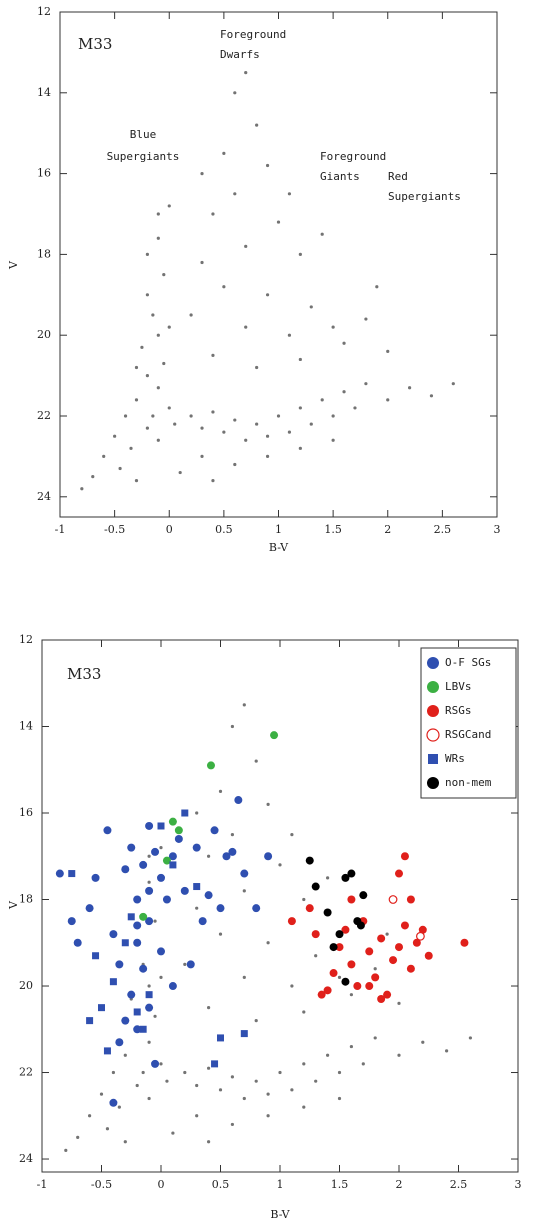  I want to click on legend-label: O-F SGs, so click(468, 662).